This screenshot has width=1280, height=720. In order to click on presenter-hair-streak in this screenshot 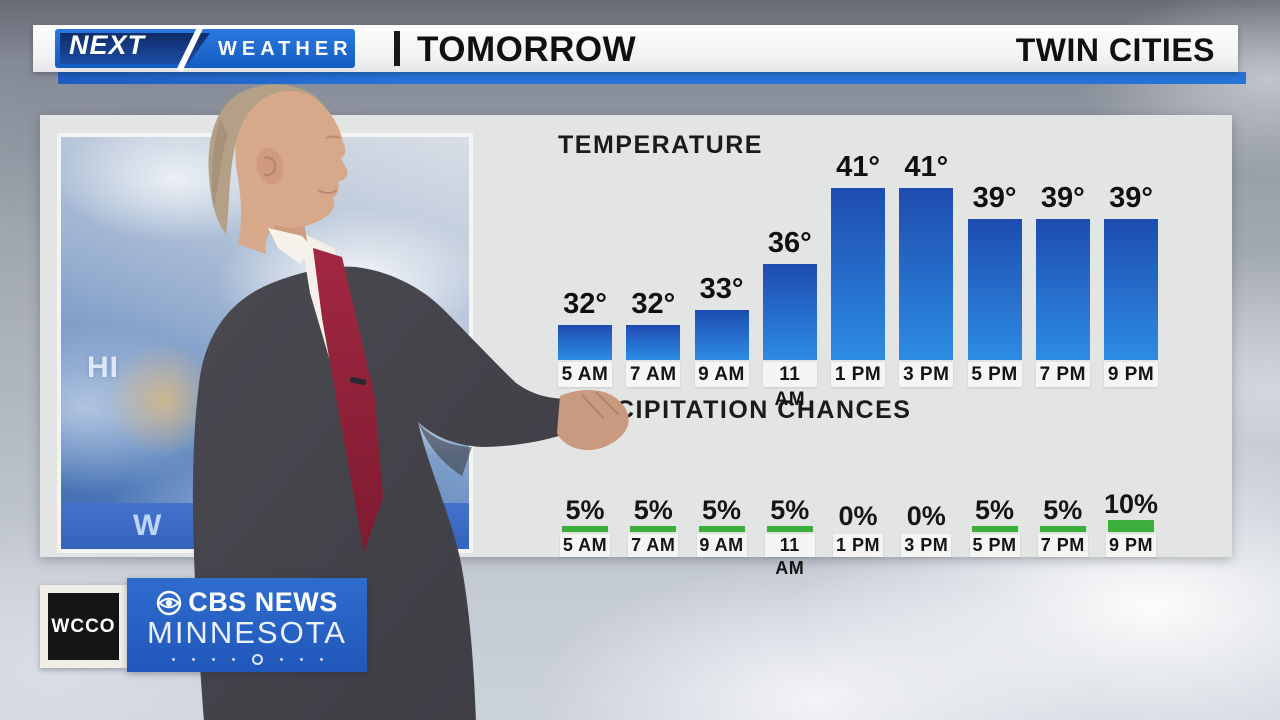, I will do `click(220, 163)`.